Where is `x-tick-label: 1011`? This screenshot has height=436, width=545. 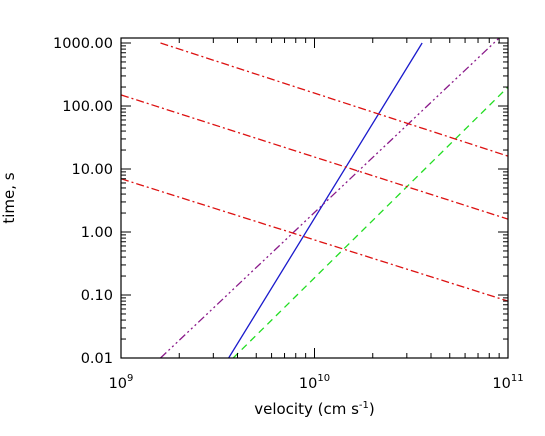
x-tick-label: 1011 is located at coordinates (507, 382).